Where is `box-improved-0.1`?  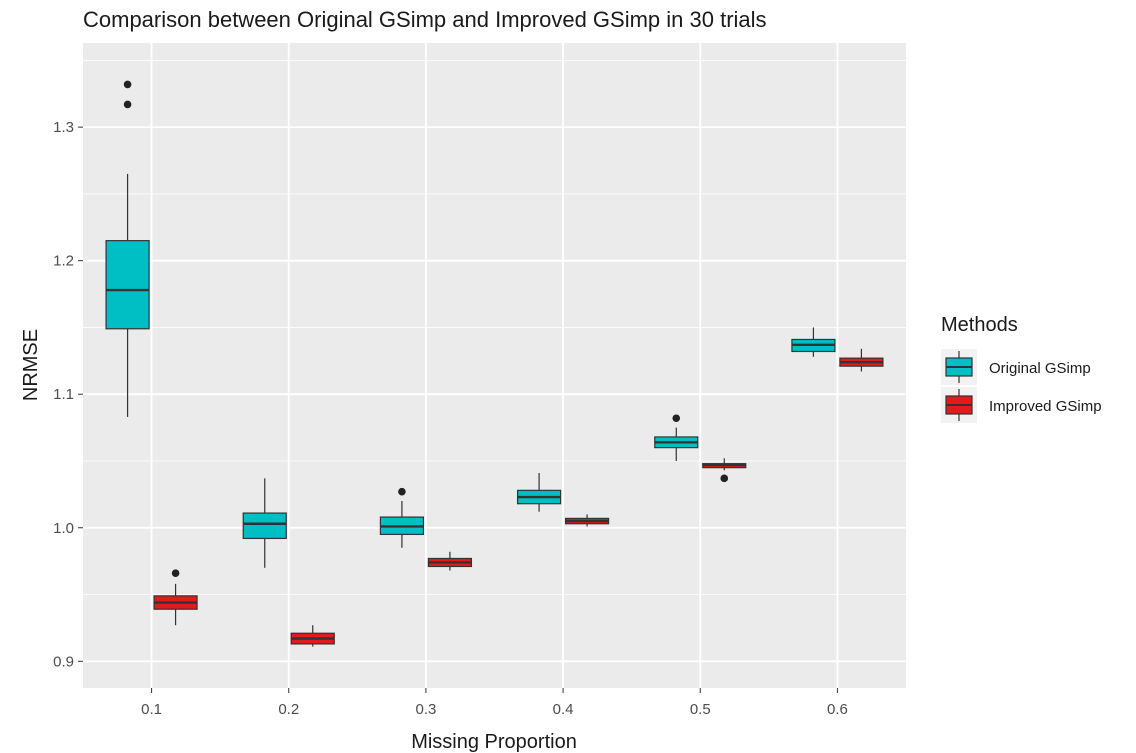 box-improved-0.1 is located at coordinates (175, 597).